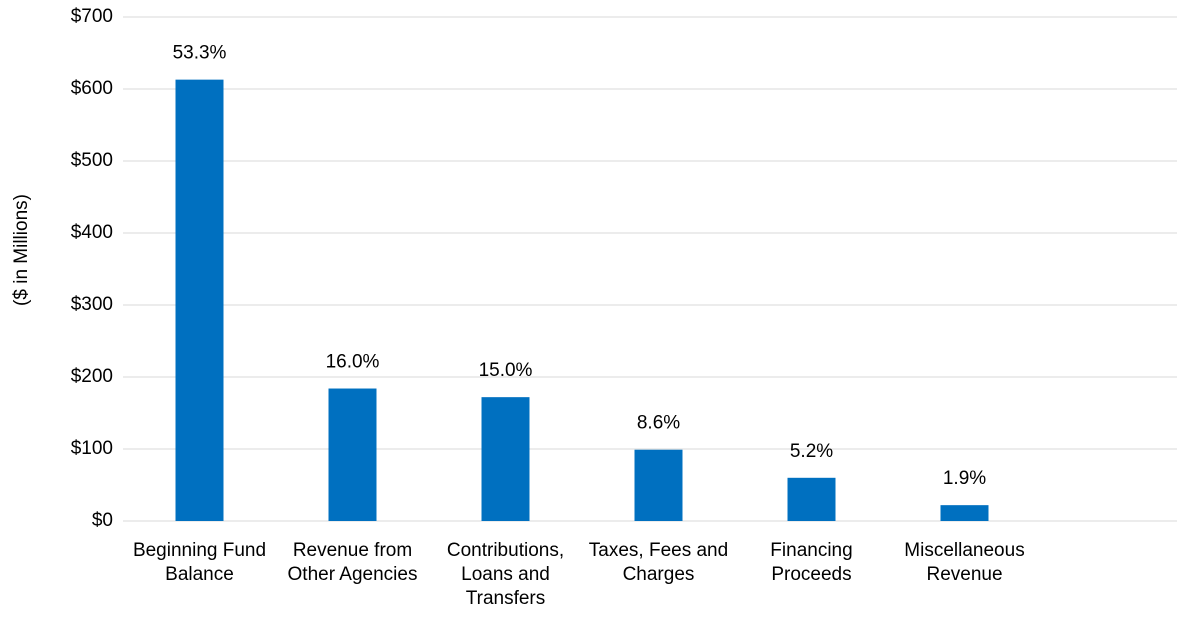 The width and height of the screenshot is (1191, 619). I want to click on y-tick-label: $400, so click(92, 232).